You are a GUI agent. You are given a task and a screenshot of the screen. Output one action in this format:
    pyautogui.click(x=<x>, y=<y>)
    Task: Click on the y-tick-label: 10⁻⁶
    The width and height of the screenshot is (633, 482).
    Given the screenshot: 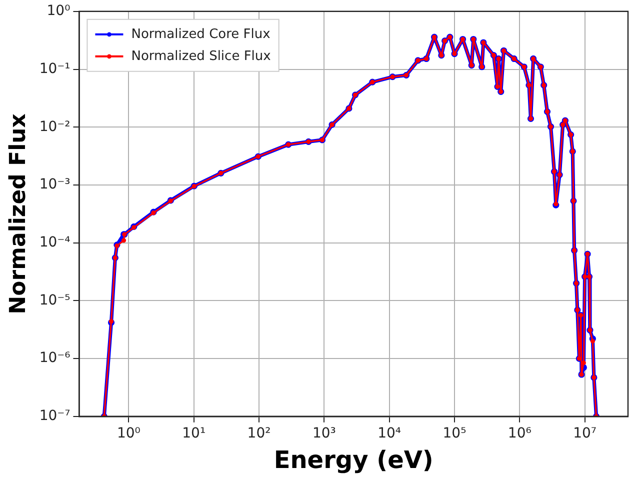 What is the action you would take?
    pyautogui.click(x=55, y=358)
    